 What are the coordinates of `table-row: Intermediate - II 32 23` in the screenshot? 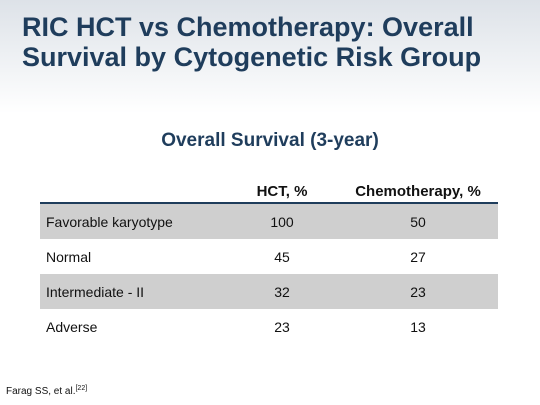 It's located at (269, 291).